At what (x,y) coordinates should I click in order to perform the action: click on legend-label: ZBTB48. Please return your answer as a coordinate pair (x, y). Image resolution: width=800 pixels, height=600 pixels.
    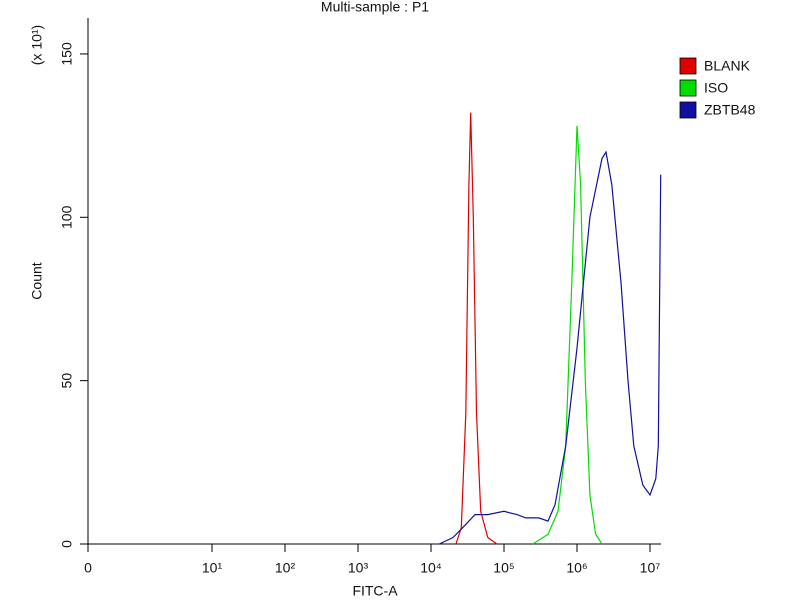
    Looking at the image, I should click on (730, 110).